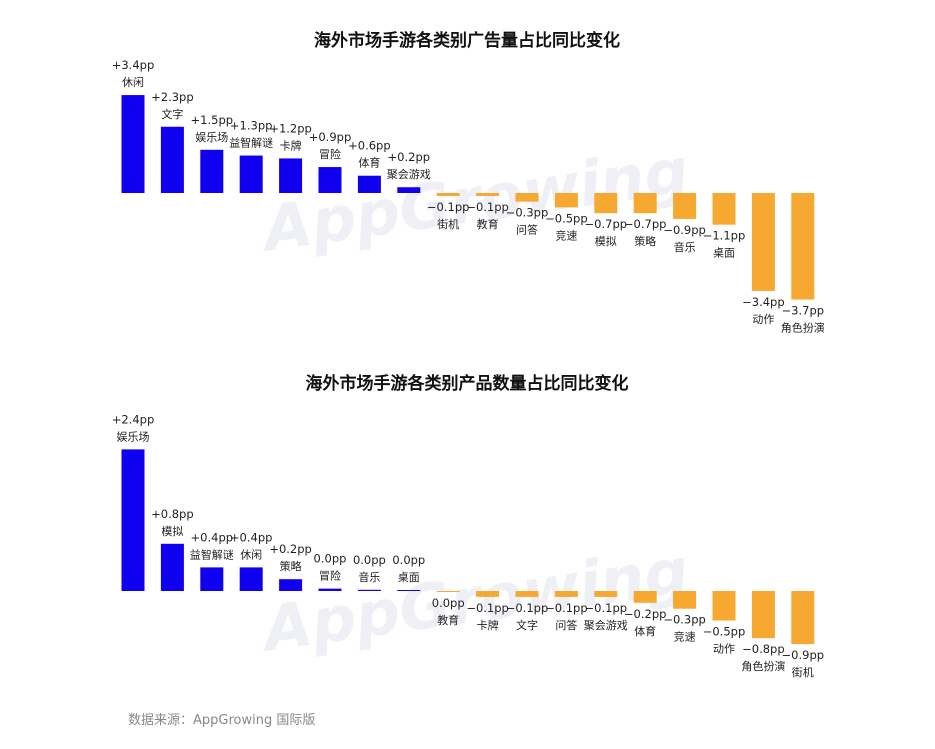 The image size is (935, 749). What do you see at coordinates (606, 224) in the screenshot?
I see `value-label-1-12: −0.7pp` at bounding box center [606, 224].